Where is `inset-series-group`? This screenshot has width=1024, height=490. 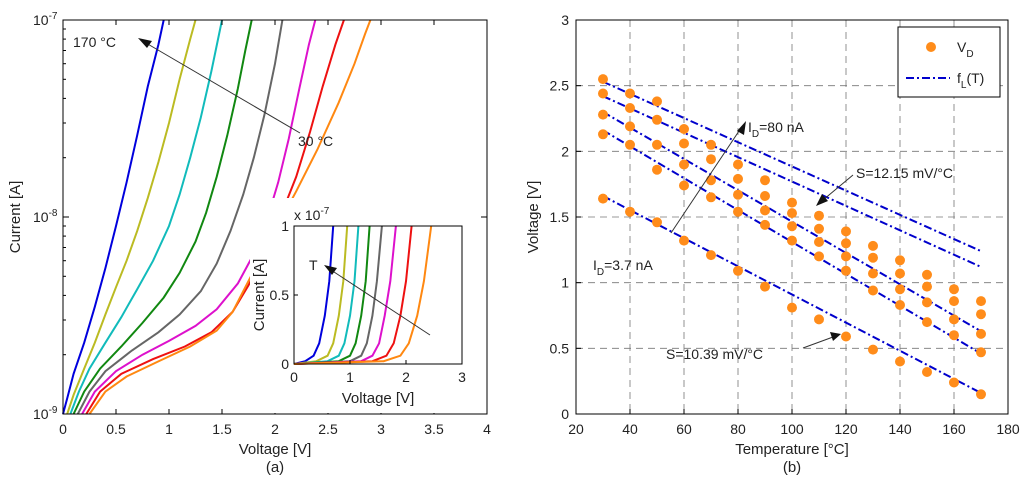
inset-series-group is located at coordinates (363, 295).